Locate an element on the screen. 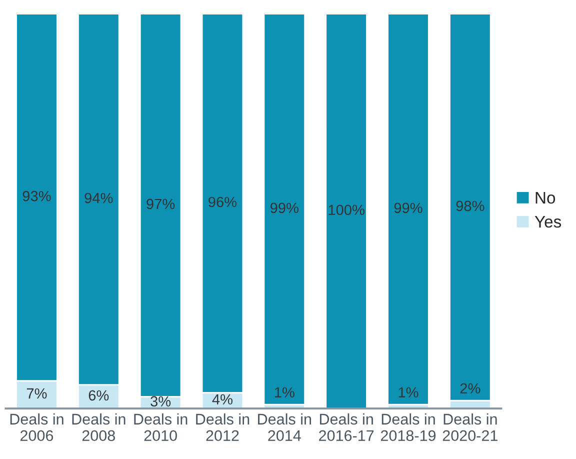  x-tick-label: Deals in 2006 is located at coordinates (37, 427).